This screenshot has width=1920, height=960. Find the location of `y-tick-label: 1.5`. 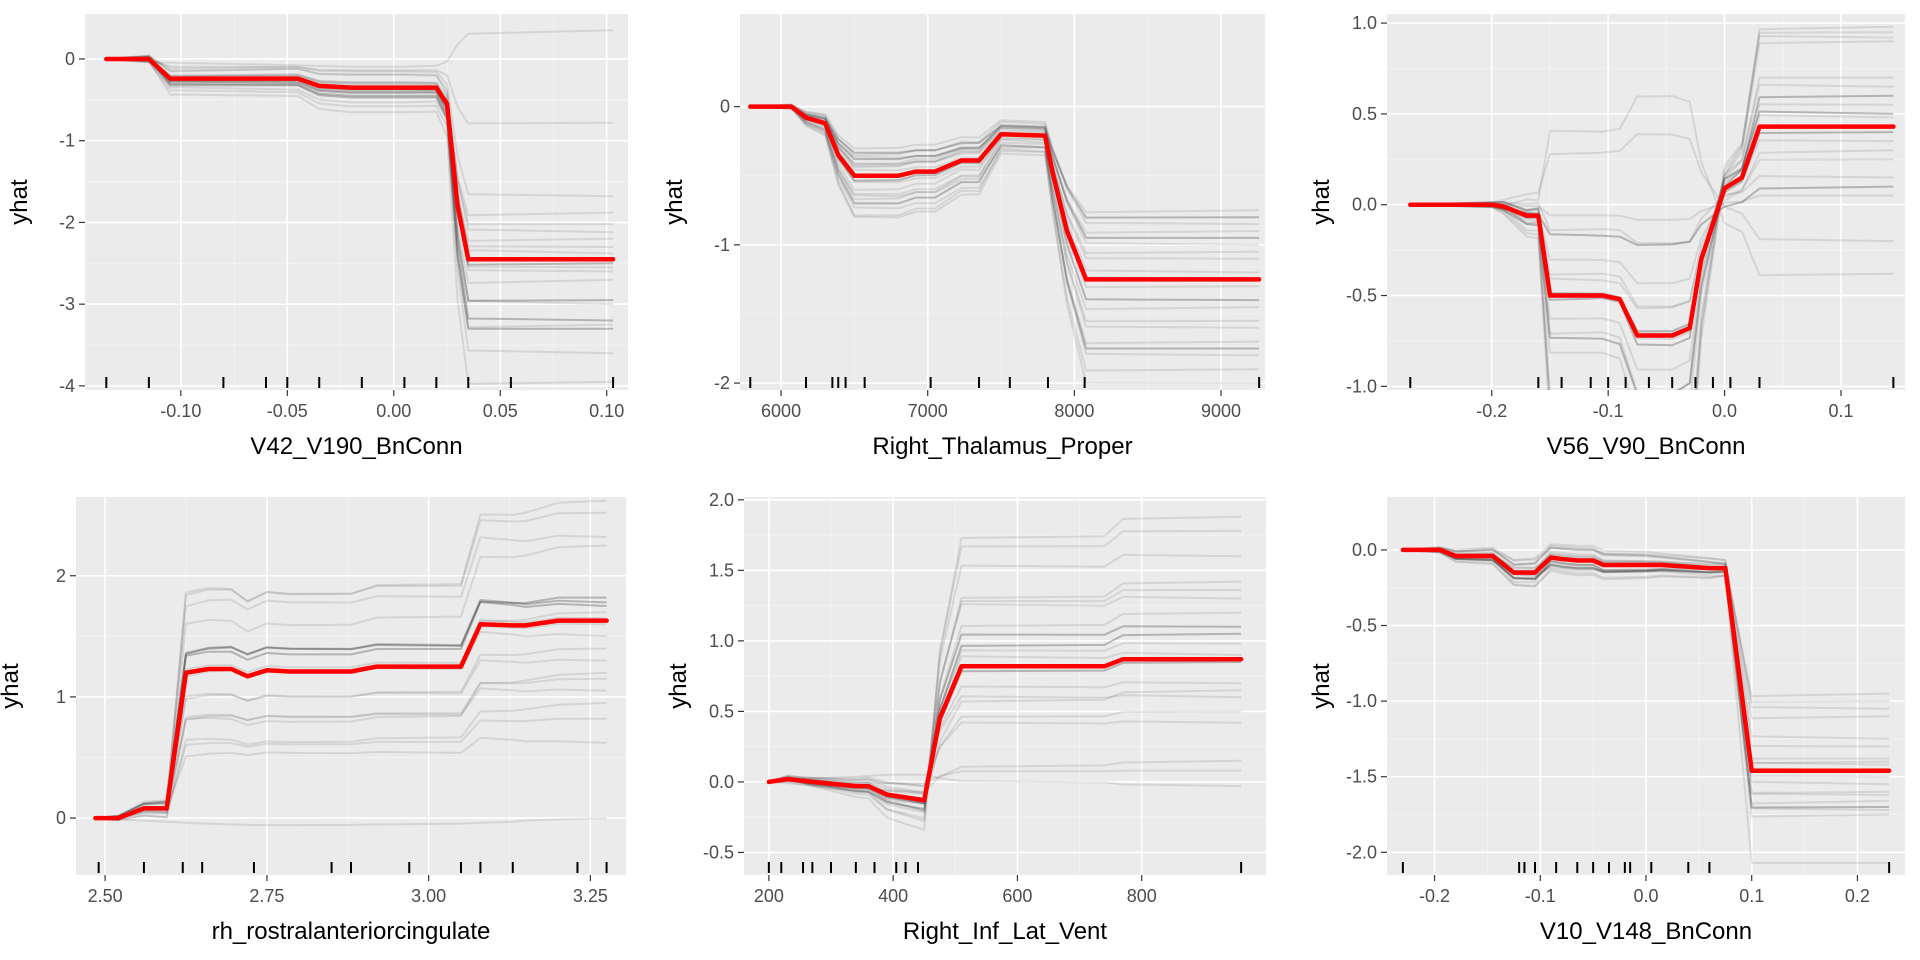

y-tick-label: 1.5 is located at coordinates (721, 570).